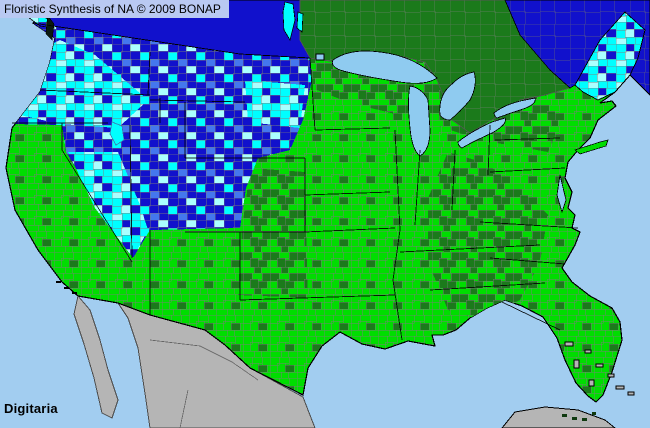 The image size is (650, 428). Describe the element at coordinates (561, 194) in the screenshot. I see `chesapeake-bay` at that location.